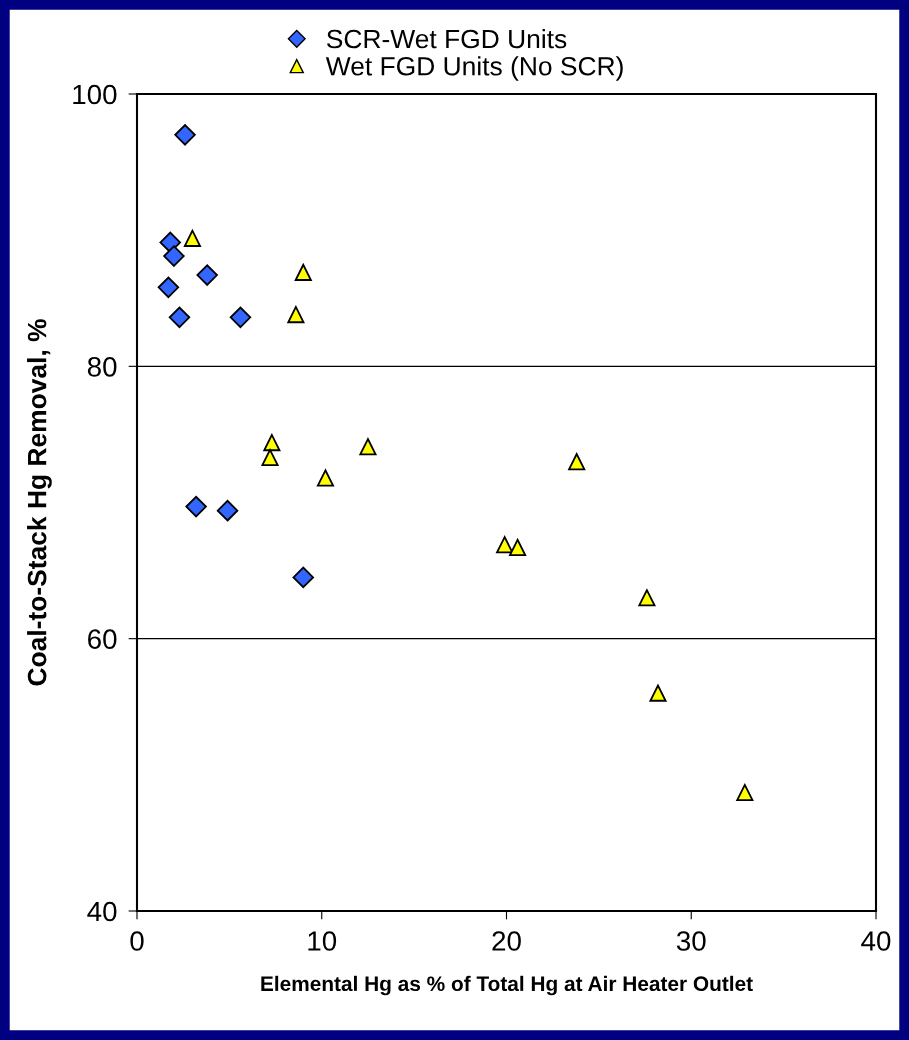 The image size is (909, 1040). Describe the element at coordinates (102, 367) in the screenshot. I see `y-tick-label: 80` at that location.